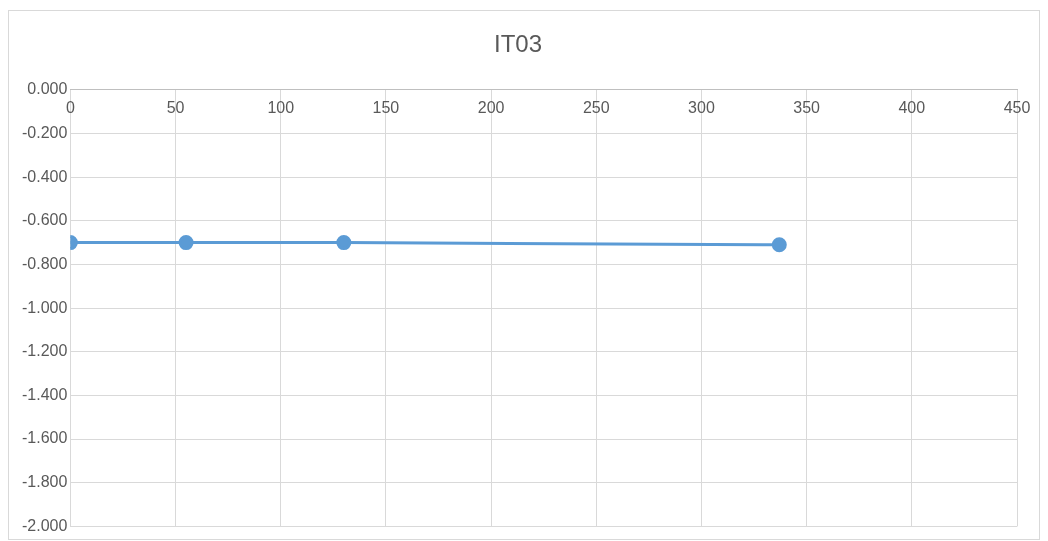 This screenshot has height=541, width=1048. I want to click on x-tick-label: 150, so click(386, 107).